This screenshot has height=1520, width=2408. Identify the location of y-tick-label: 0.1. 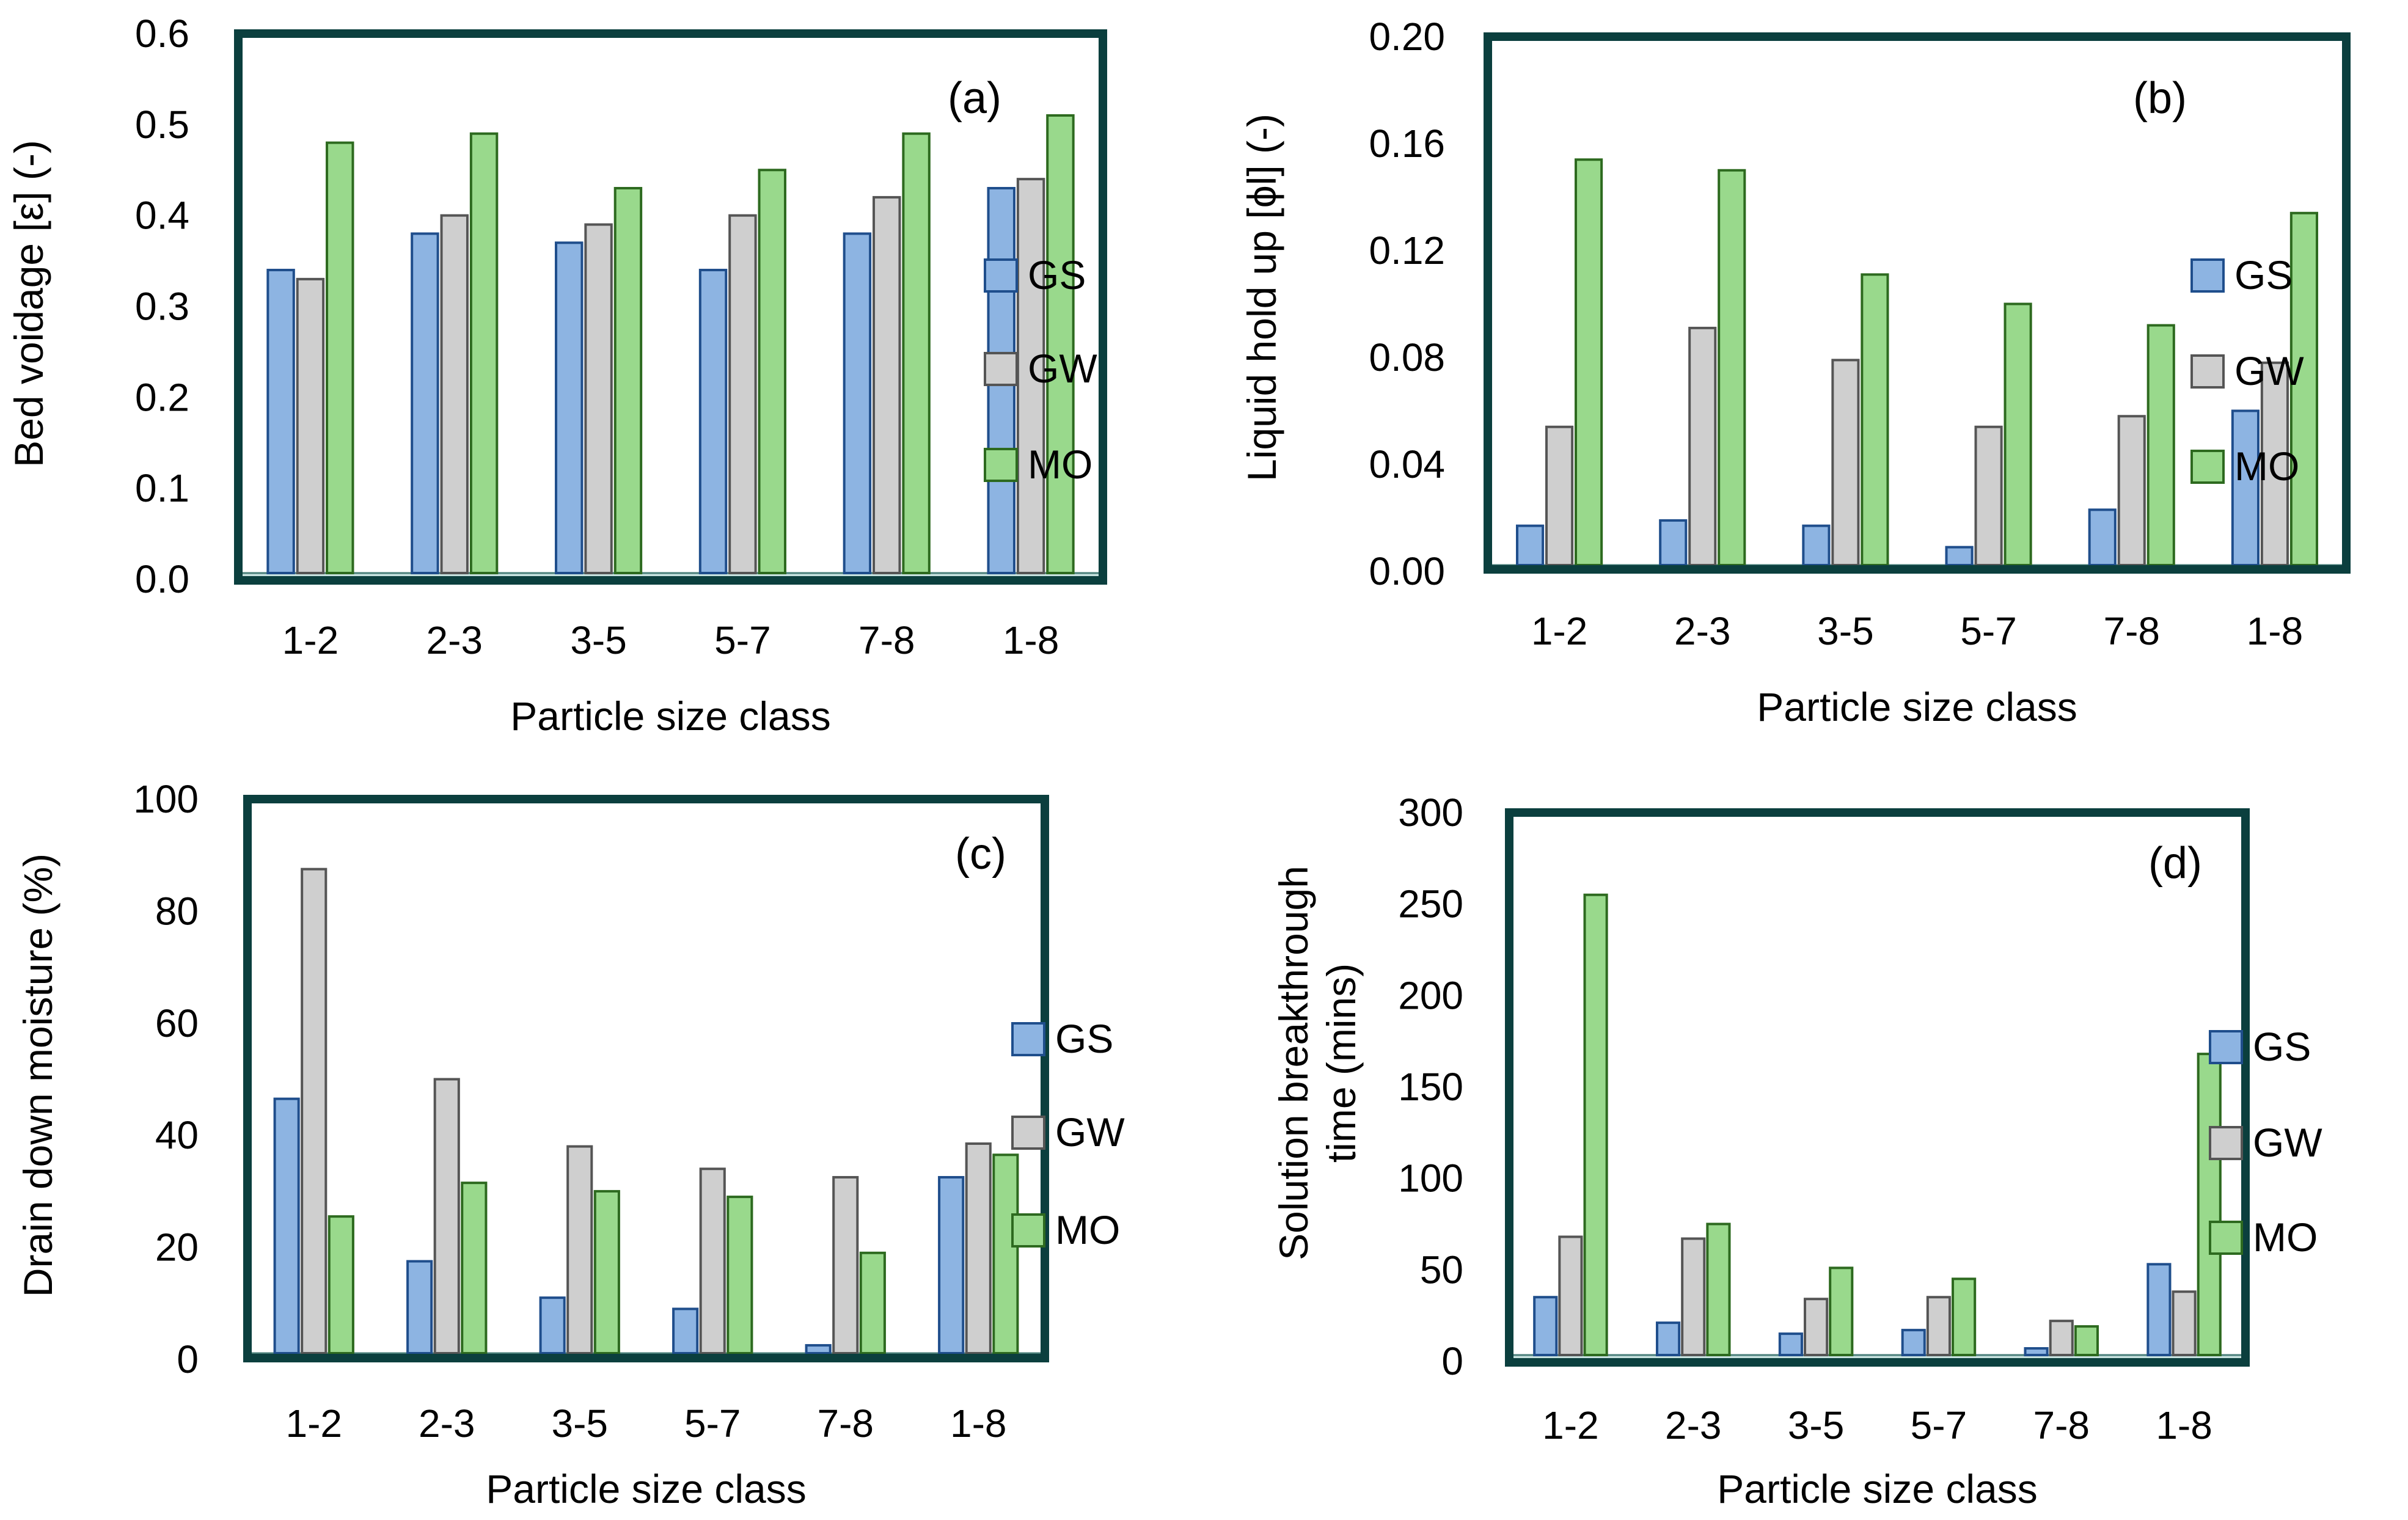
(162, 488).